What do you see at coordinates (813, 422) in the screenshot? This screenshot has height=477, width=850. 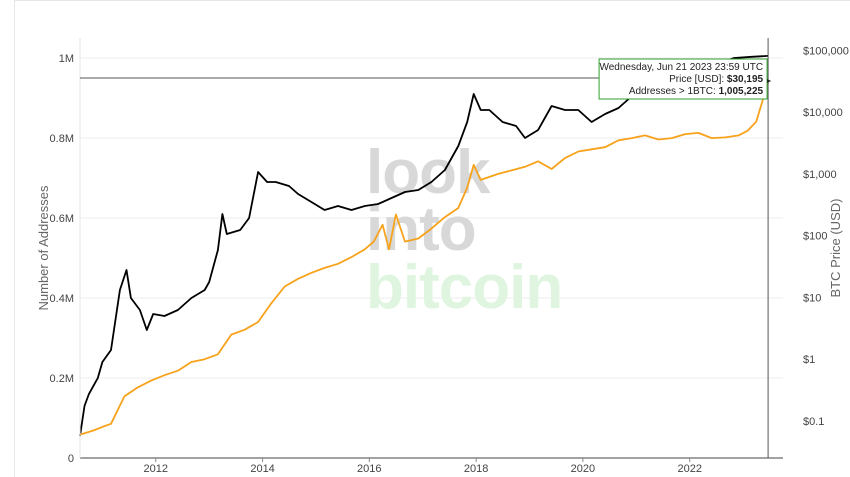 I see `y-right-tick-label: $0.1` at bounding box center [813, 422].